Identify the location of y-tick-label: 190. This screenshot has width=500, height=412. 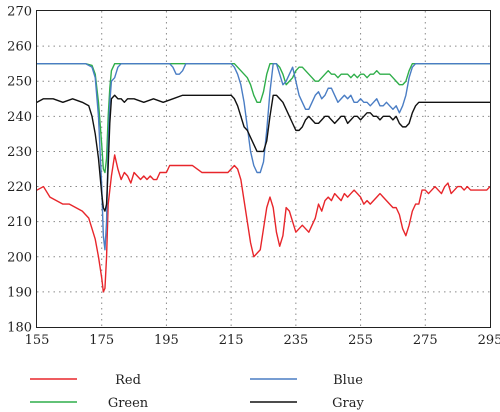
(19, 292).